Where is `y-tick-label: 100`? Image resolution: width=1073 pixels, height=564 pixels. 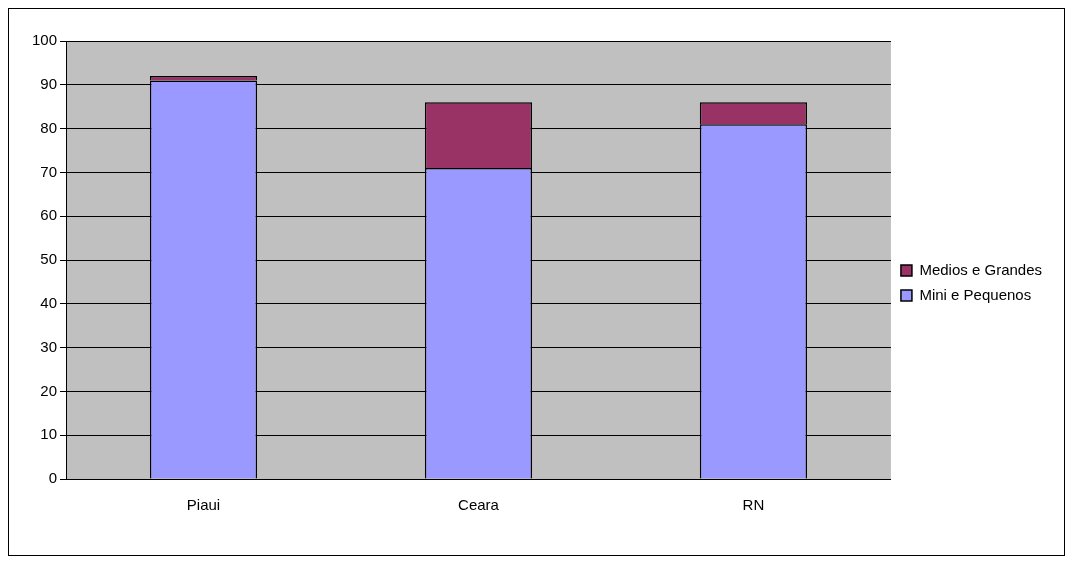
y-tick-label: 100 is located at coordinates (45, 40).